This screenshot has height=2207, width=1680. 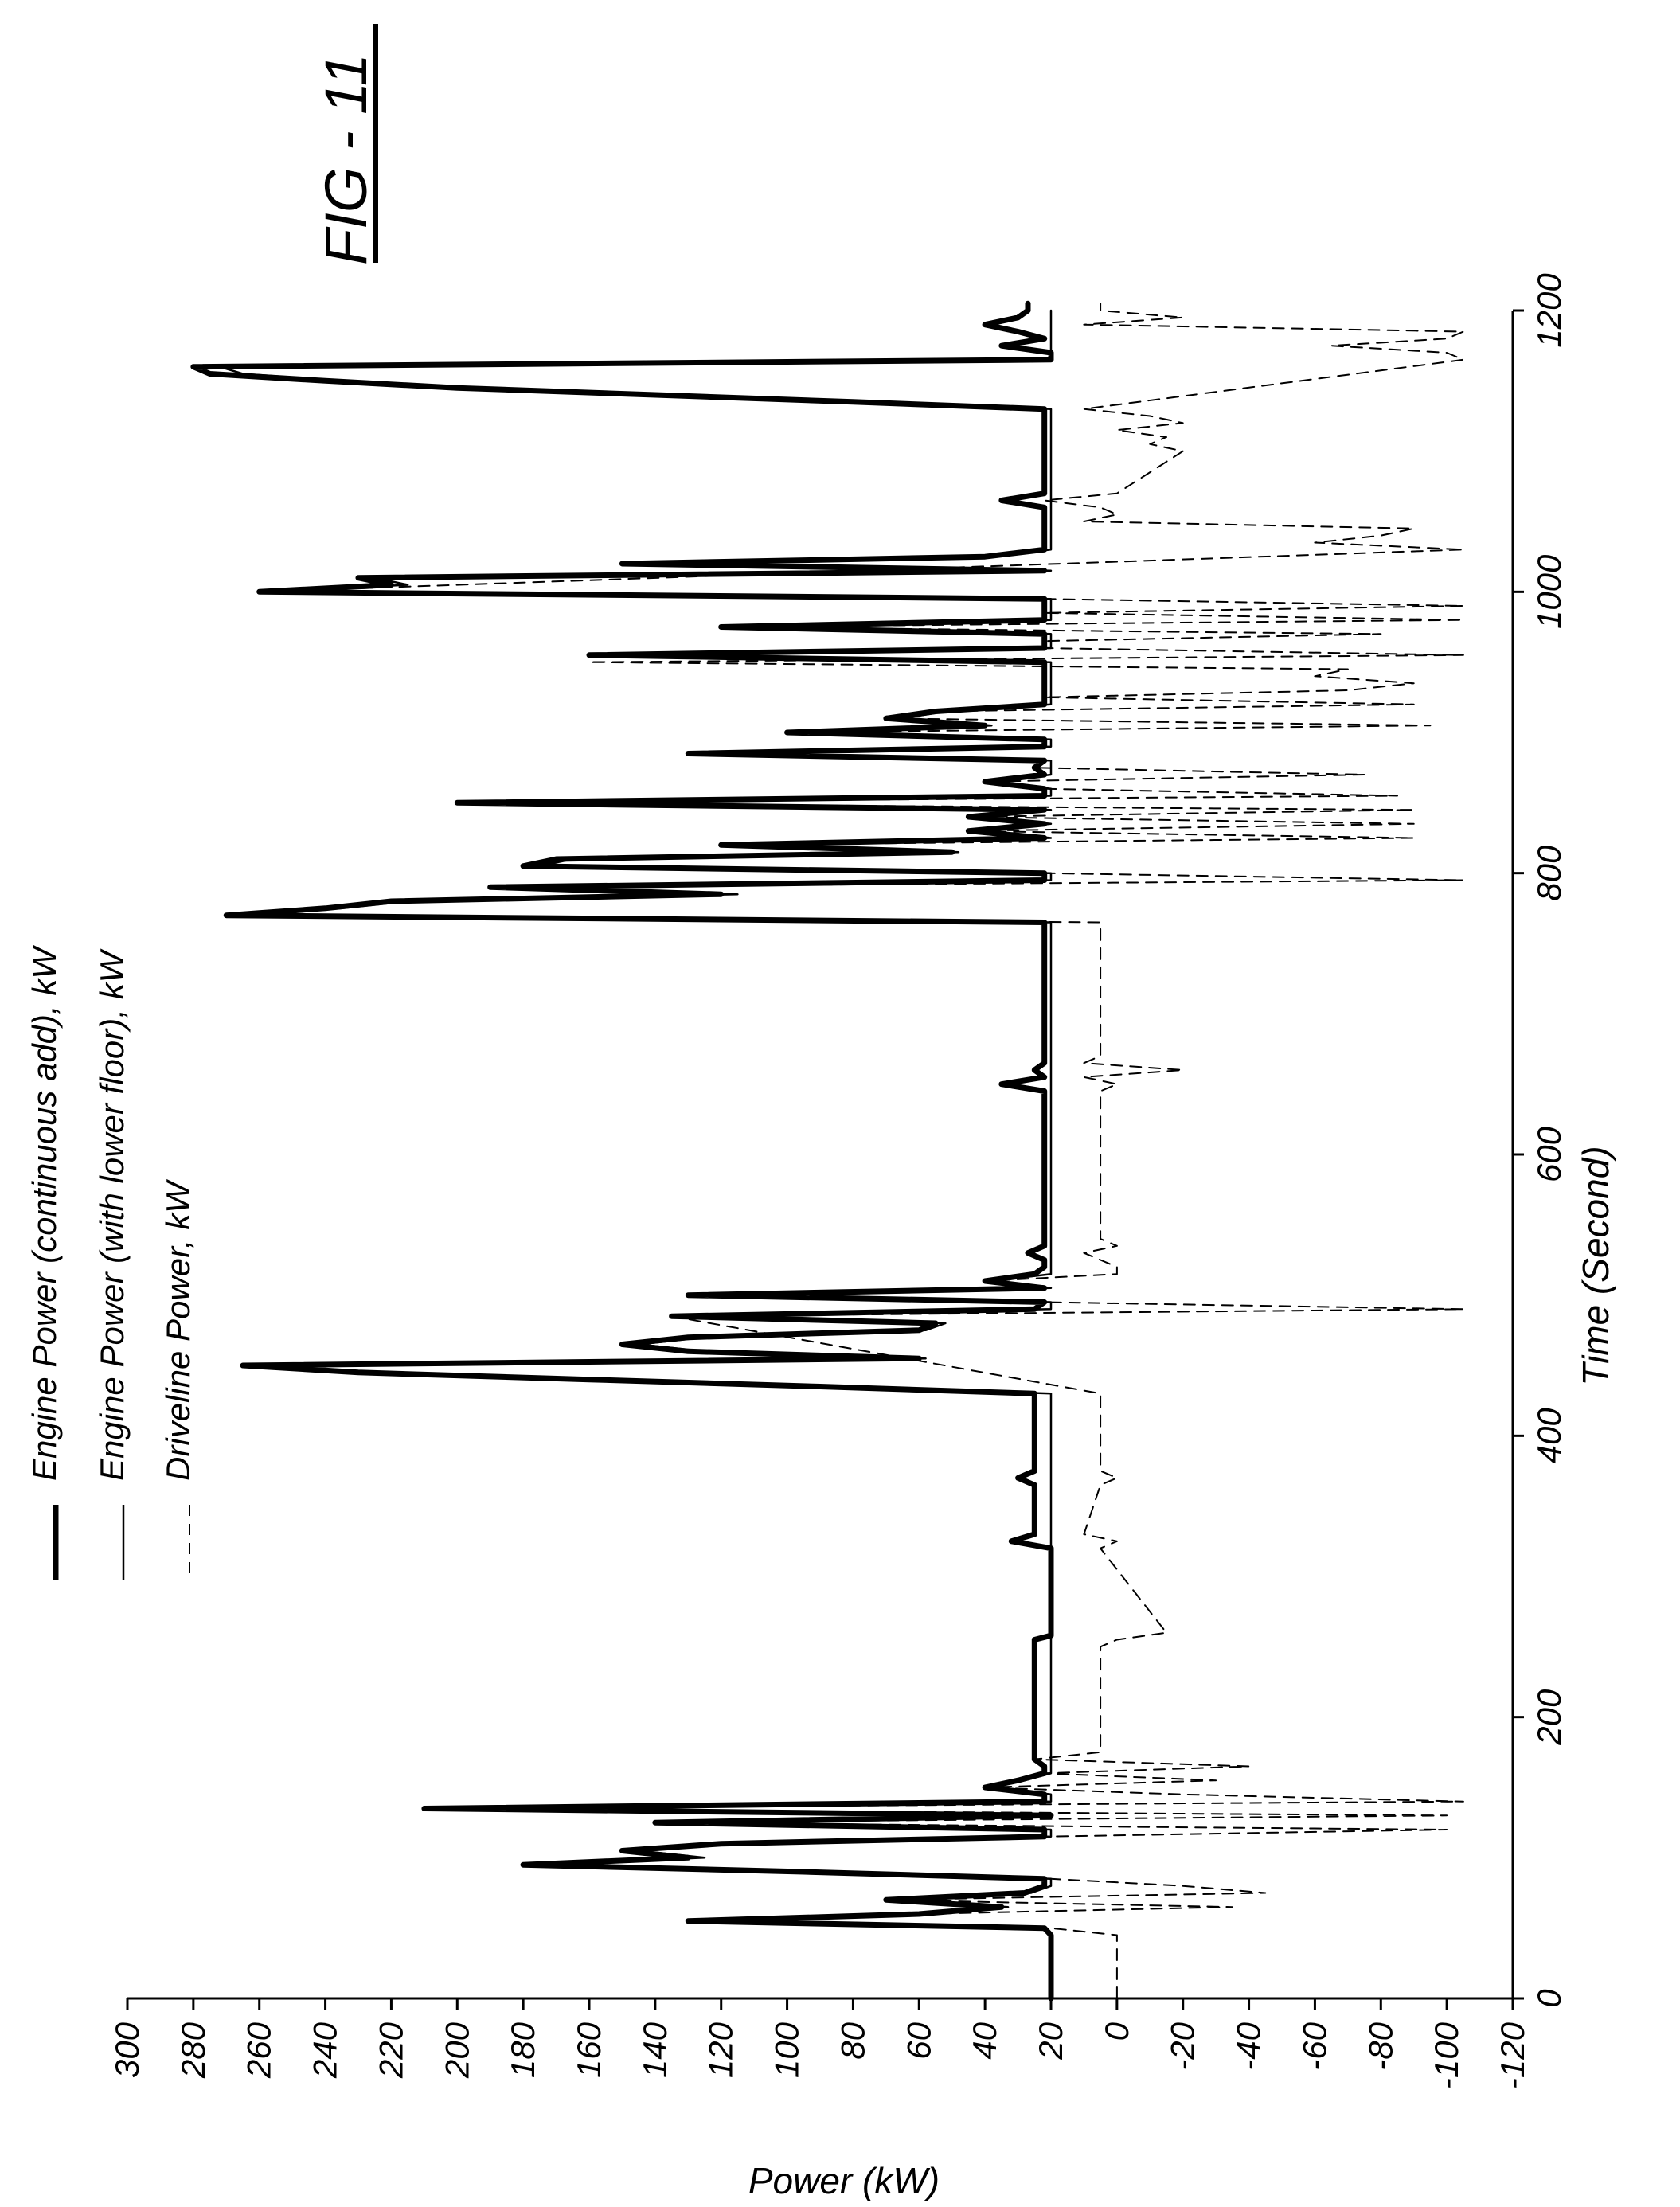 What do you see at coordinates (589, 2049) in the screenshot?
I see `power-tick-label: 160` at bounding box center [589, 2049].